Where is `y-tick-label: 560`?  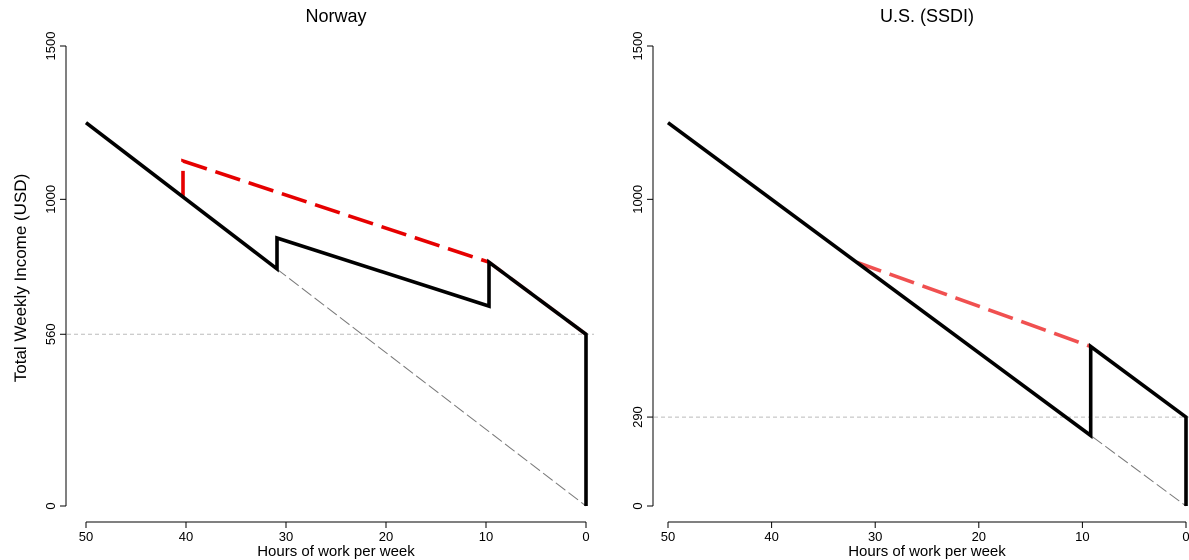
y-tick-label: 560 is located at coordinates (50, 334).